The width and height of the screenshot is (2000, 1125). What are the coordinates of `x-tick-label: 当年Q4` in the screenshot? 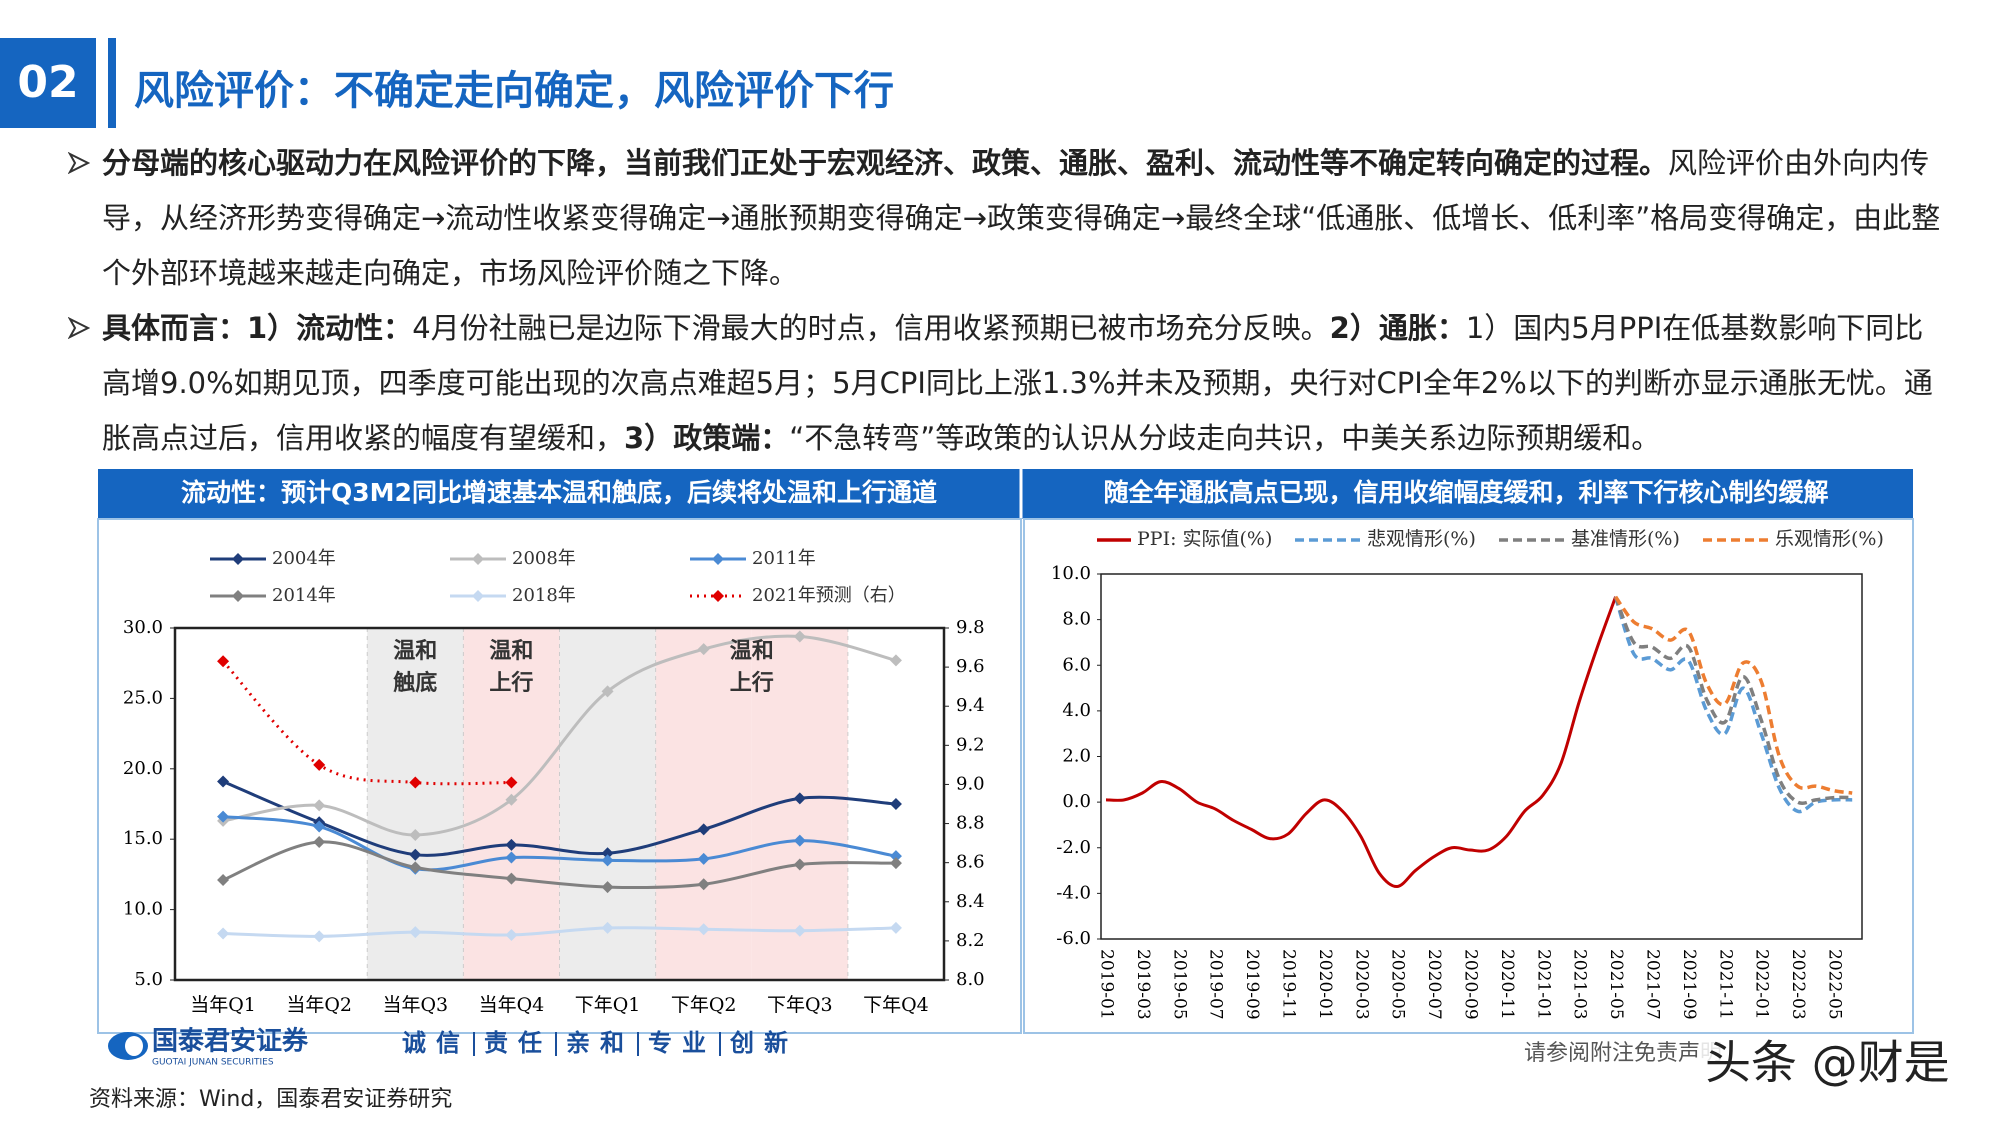 It's located at (512, 1005).